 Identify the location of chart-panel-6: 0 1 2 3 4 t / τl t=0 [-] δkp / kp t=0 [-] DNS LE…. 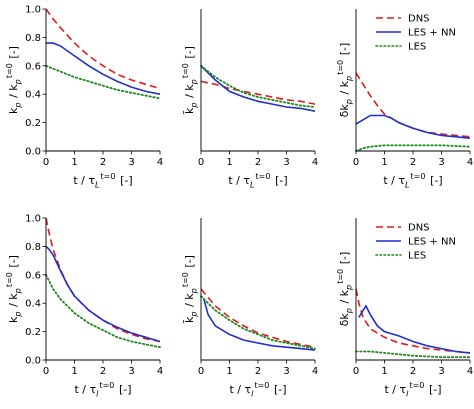
(404, 308).